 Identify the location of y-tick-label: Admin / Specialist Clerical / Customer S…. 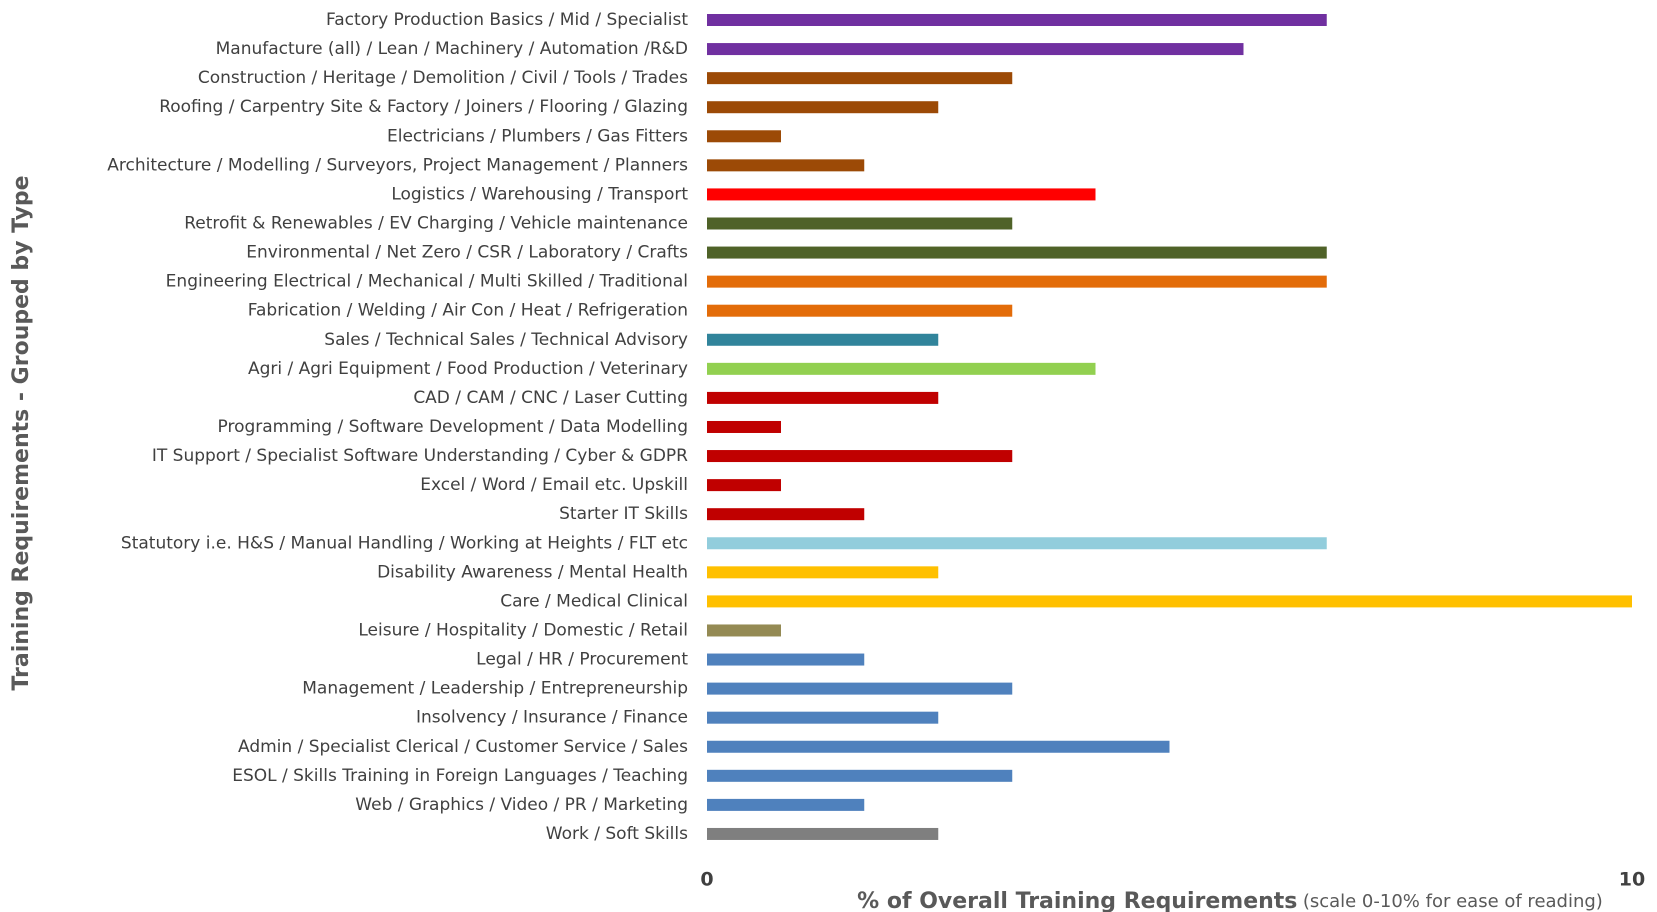
(463, 747).